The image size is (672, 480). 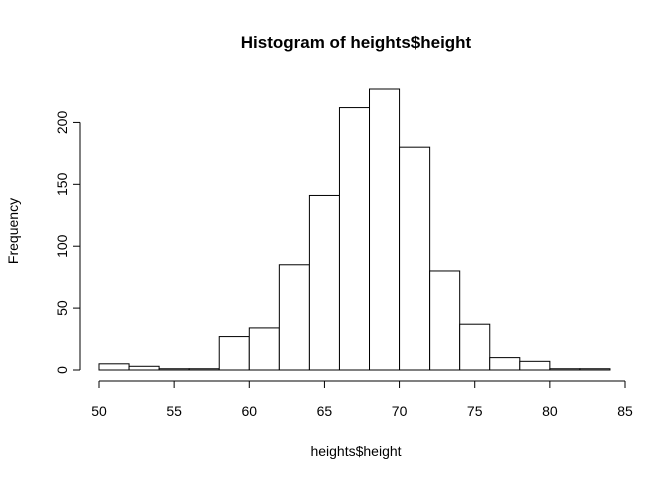 I want to click on x-tick-label: 50, so click(x=99, y=411).